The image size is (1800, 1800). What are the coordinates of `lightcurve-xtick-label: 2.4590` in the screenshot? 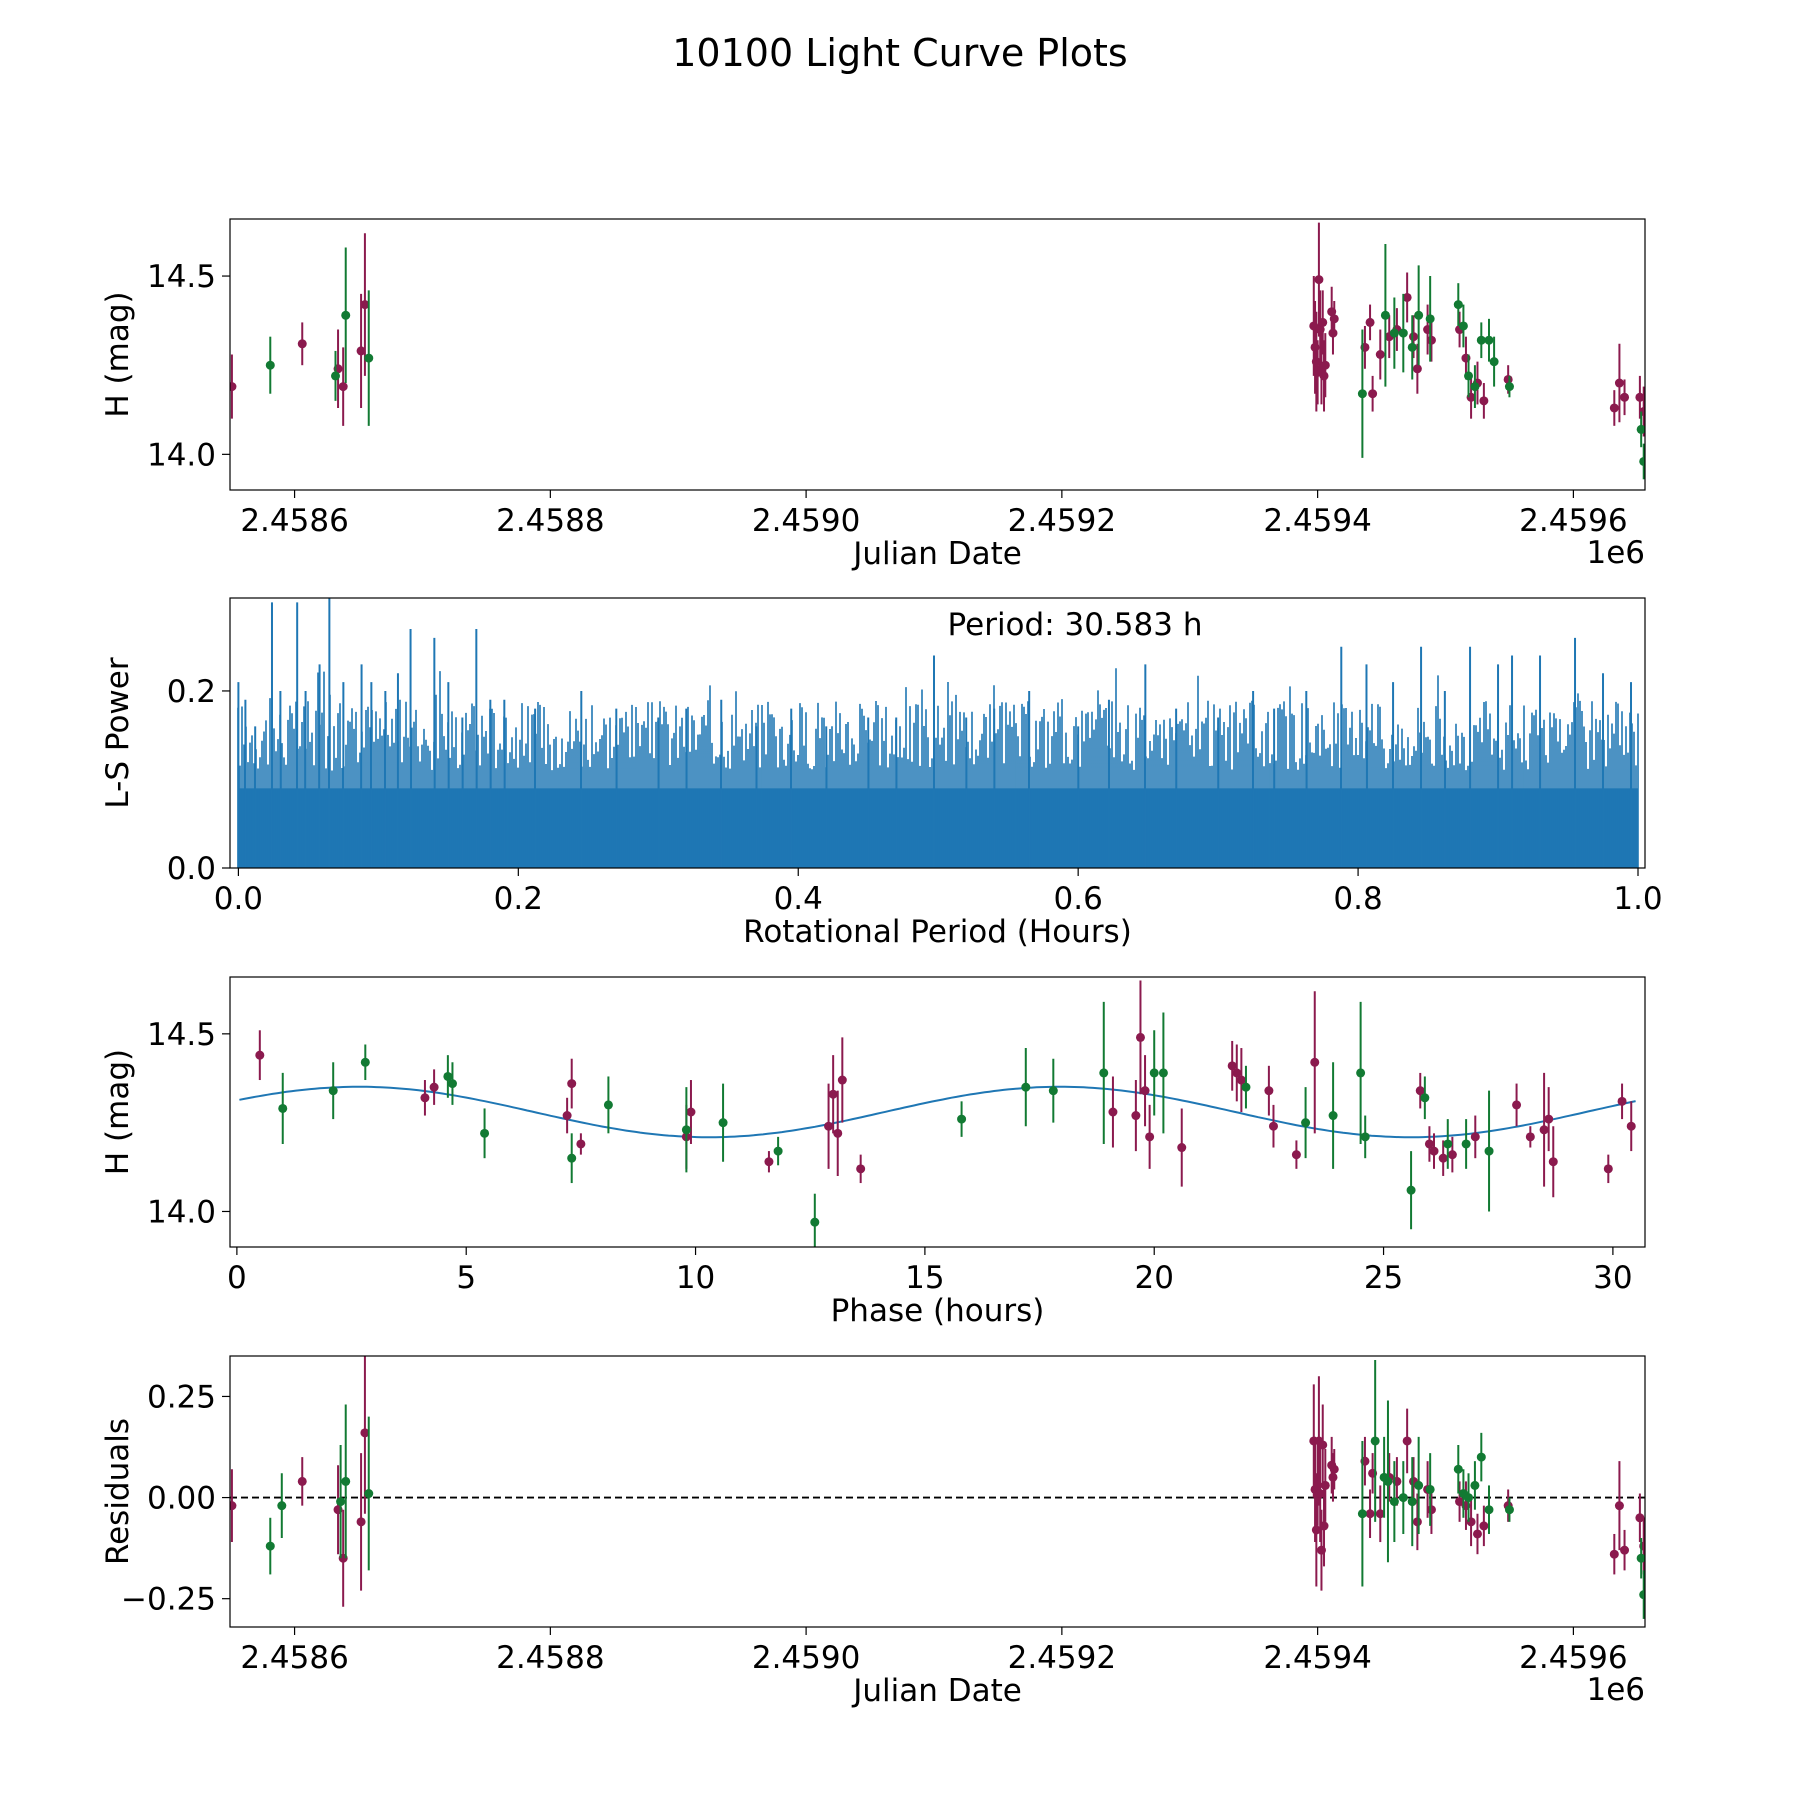 It's located at (806, 521).